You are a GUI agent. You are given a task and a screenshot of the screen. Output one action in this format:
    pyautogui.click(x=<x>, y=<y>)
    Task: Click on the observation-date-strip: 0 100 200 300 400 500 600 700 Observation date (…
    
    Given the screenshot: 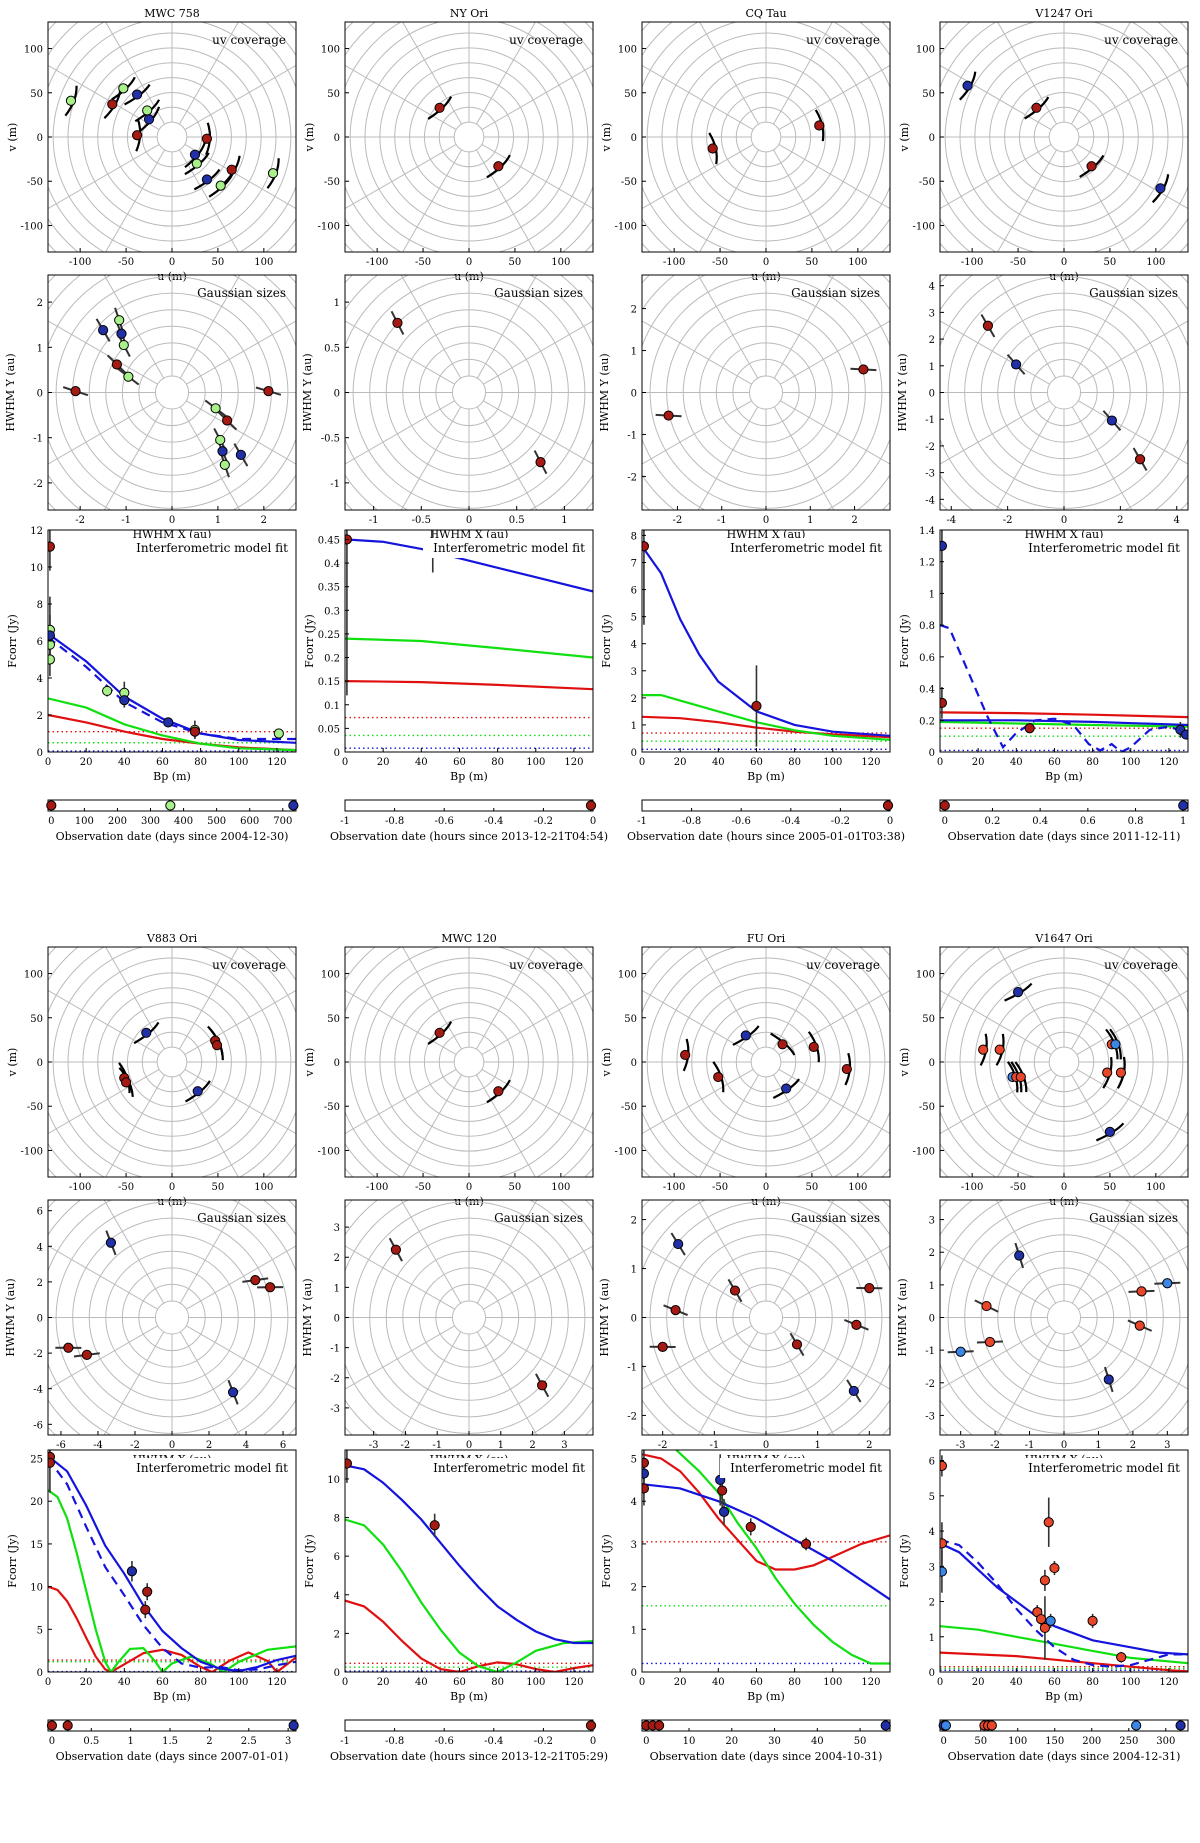 What is the action you would take?
    pyautogui.click(x=172, y=821)
    